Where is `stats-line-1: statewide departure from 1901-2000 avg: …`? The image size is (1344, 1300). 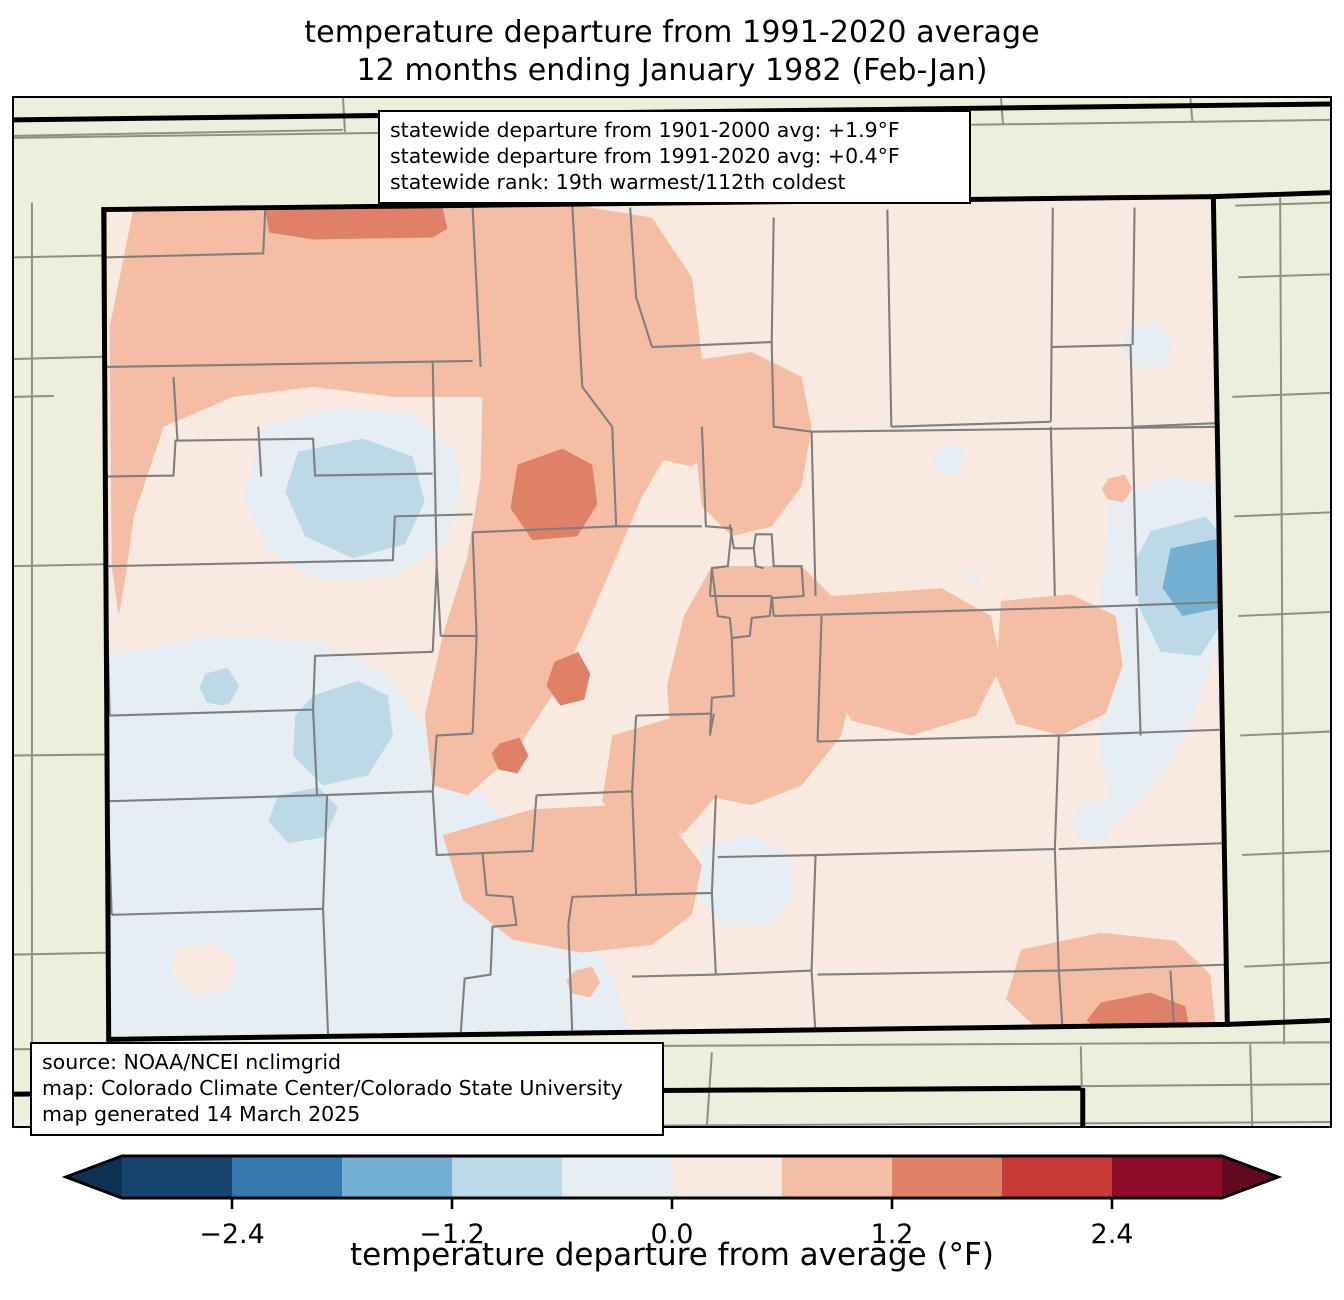
stats-line-1: statewide departure from 1901-2000 avg: … is located at coordinates (645, 130).